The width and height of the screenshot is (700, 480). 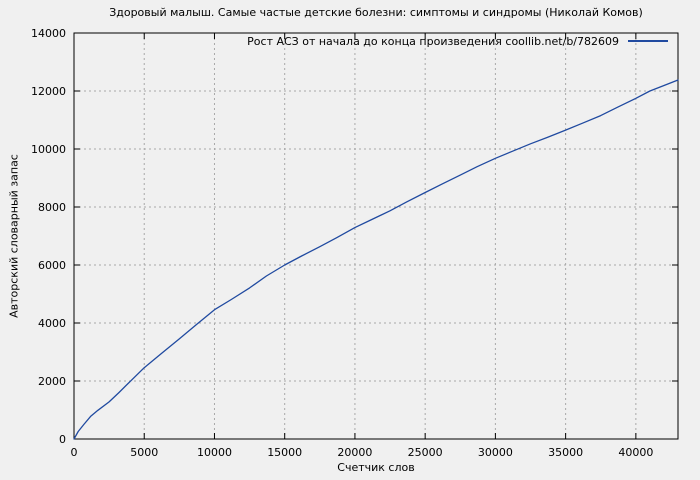 What do you see at coordinates (52, 381) in the screenshot?
I see `y-tick-label: 2000` at bounding box center [52, 381].